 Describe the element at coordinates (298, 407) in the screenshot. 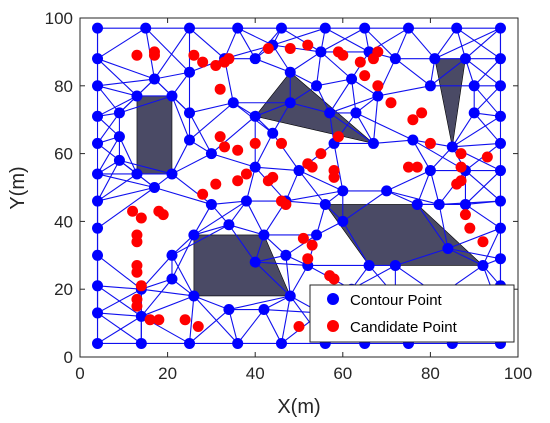

I see `x-axis-label: X(m)` at that location.